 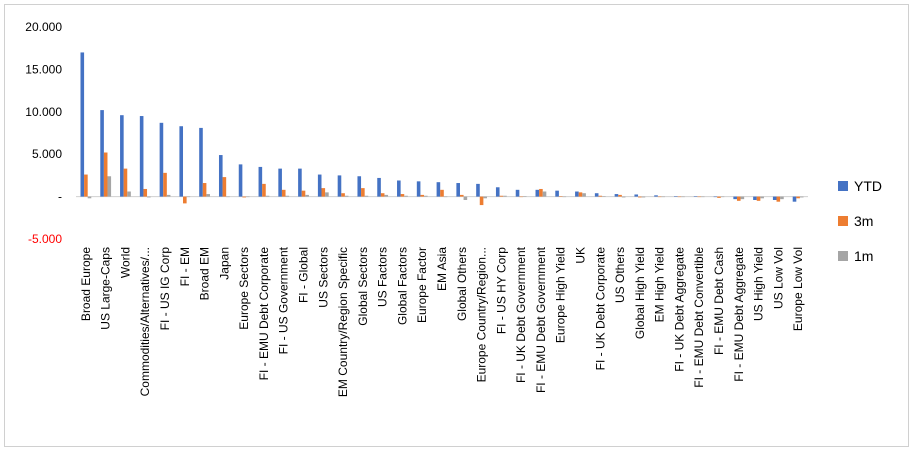 I want to click on legend-label: 3m, so click(x=863, y=221).